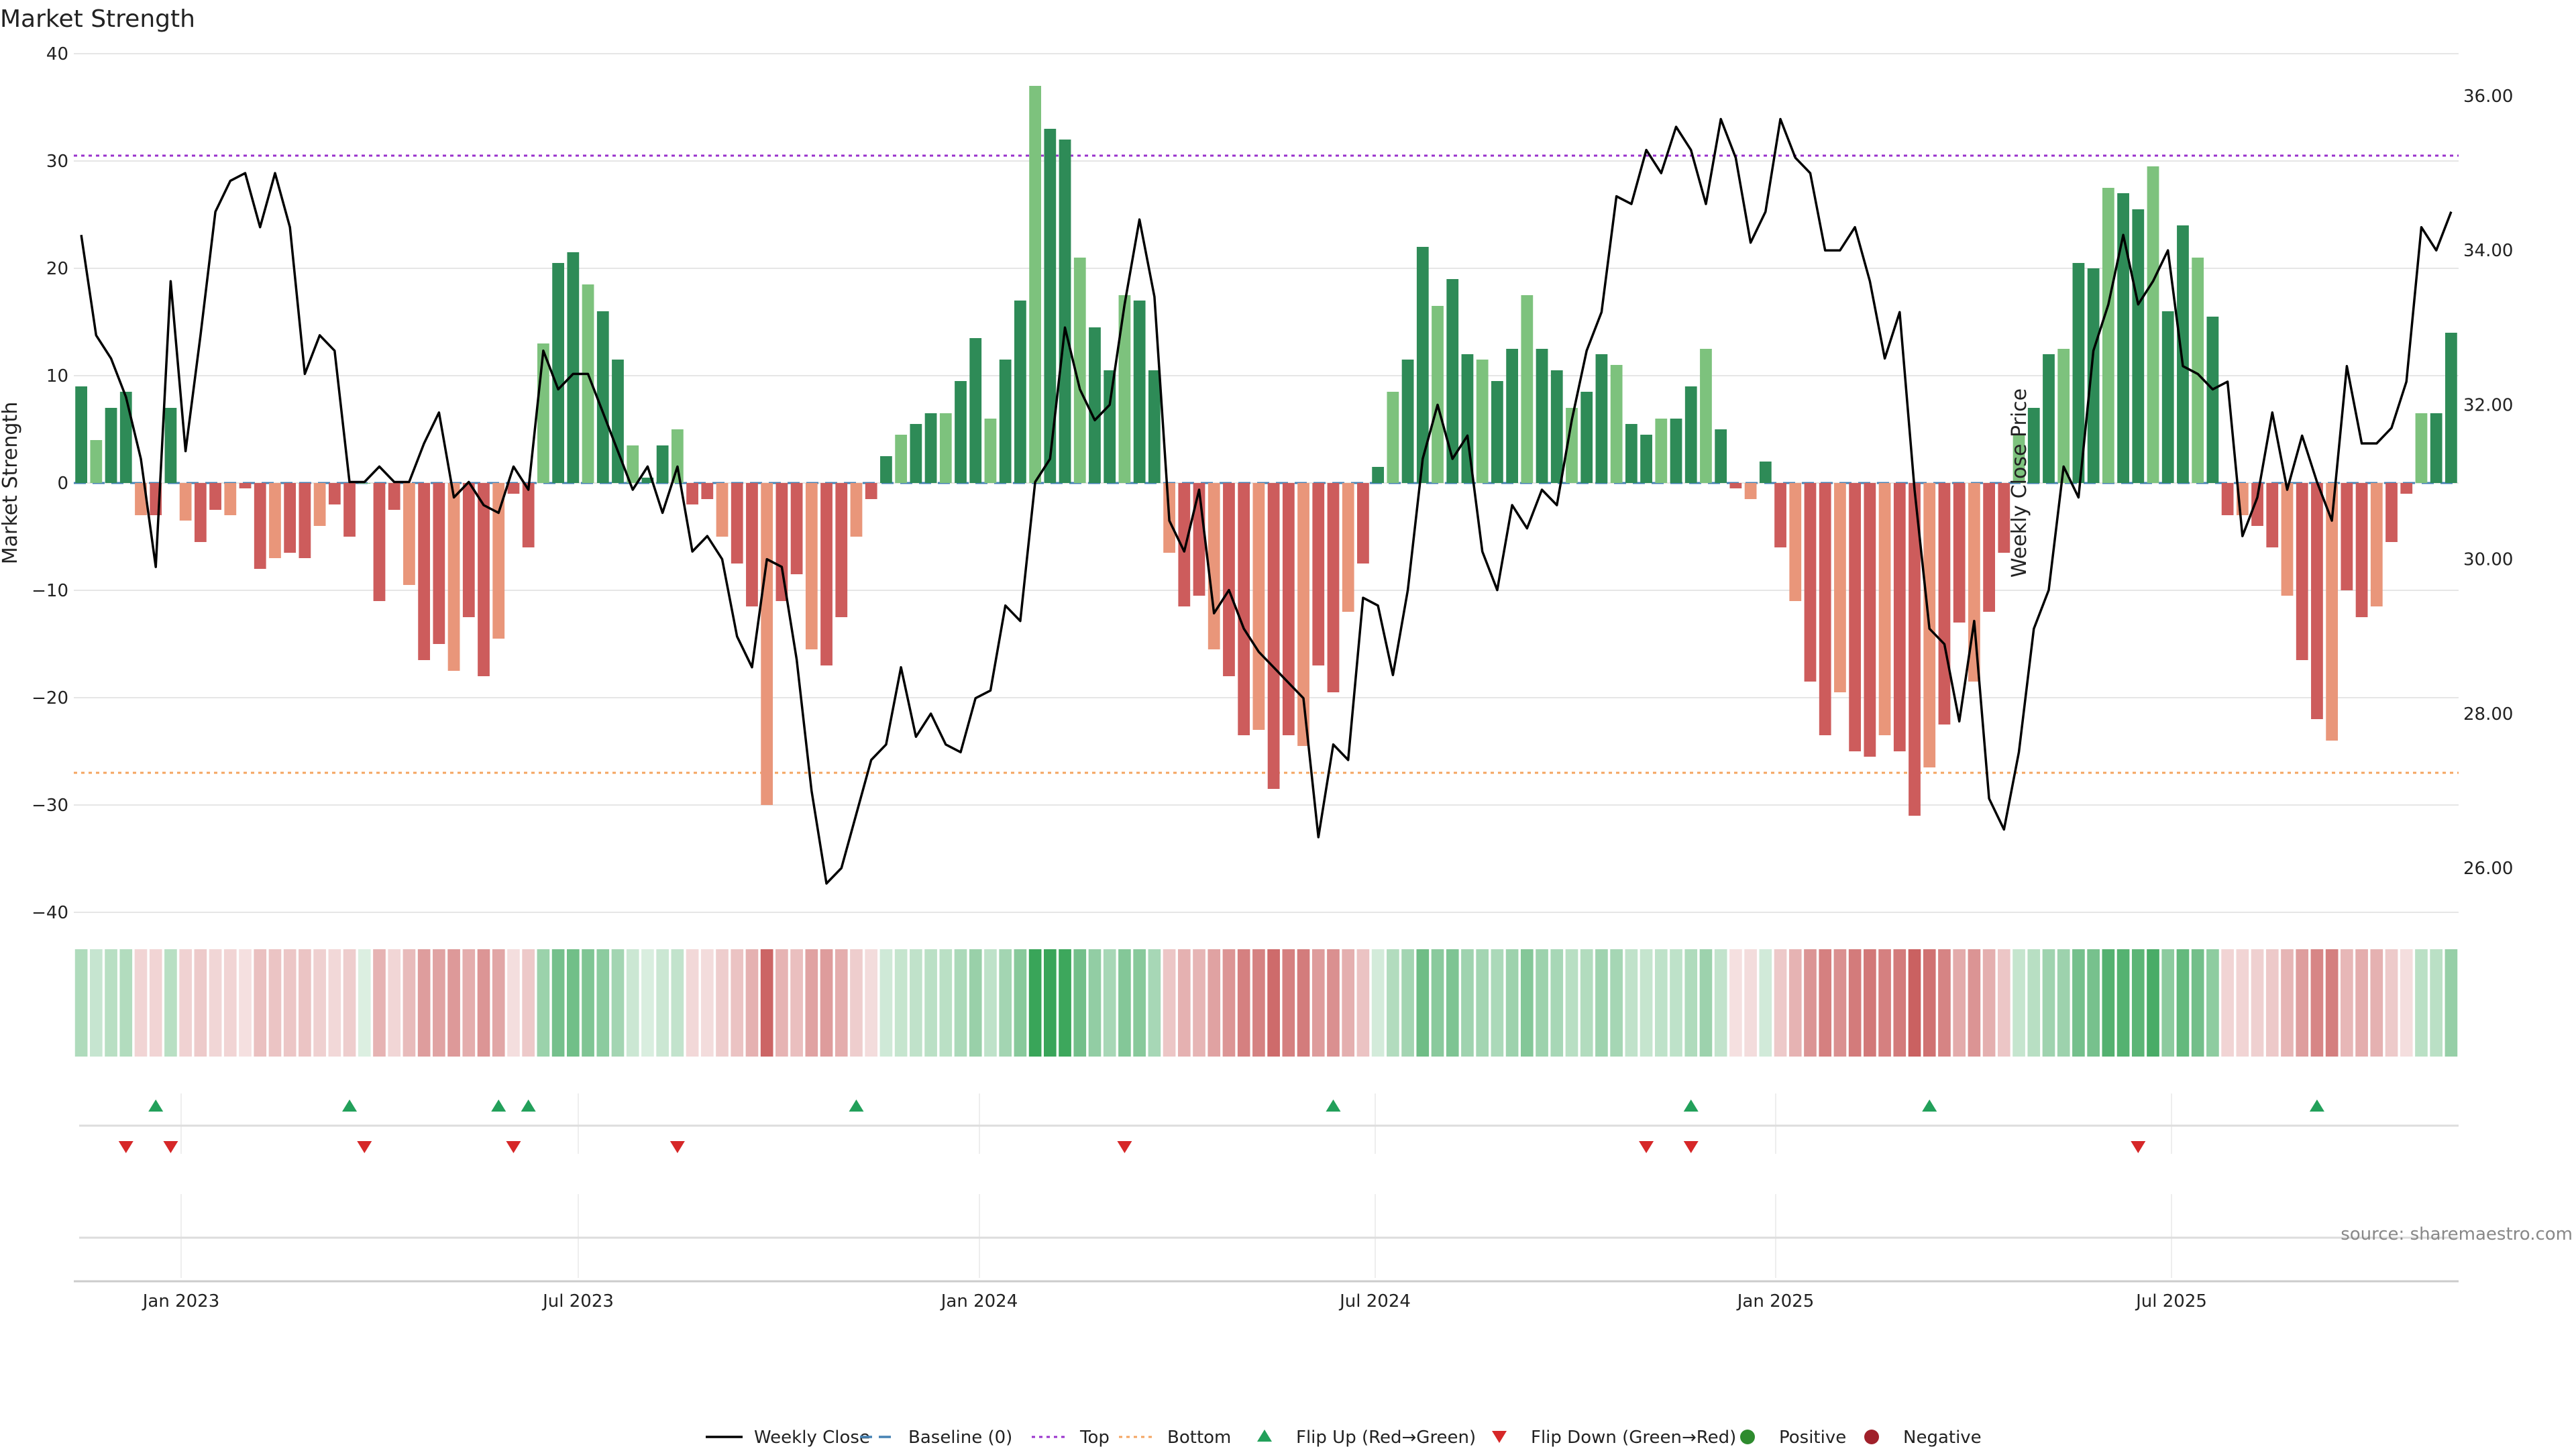 The width and height of the screenshot is (2576, 1449). What do you see at coordinates (2488, 405) in the screenshot?
I see `y2-tick-label: 32.00` at bounding box center [2488, 405].